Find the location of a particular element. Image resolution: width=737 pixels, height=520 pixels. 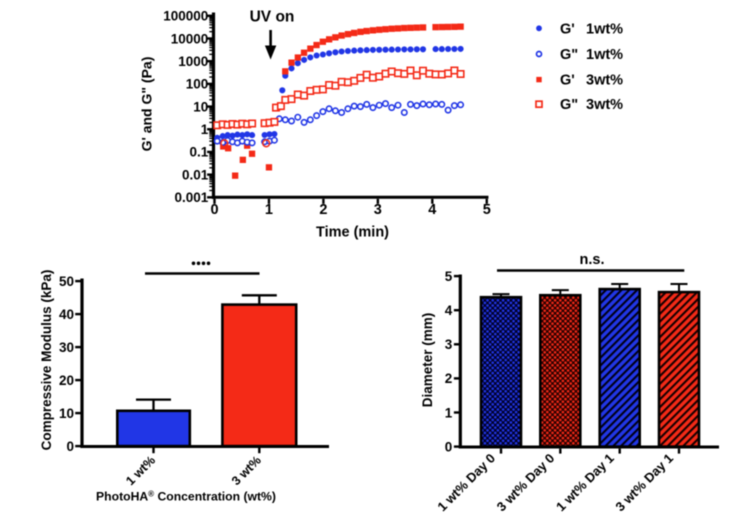

svg-text: 0.1 is located at coordinates (199, 152).